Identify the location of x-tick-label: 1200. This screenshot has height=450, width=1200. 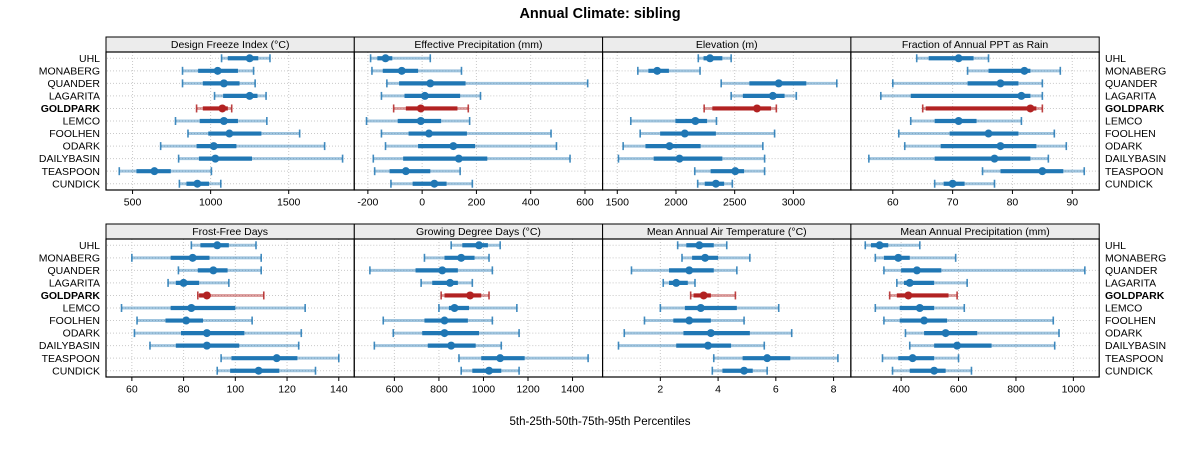
(528, 390).